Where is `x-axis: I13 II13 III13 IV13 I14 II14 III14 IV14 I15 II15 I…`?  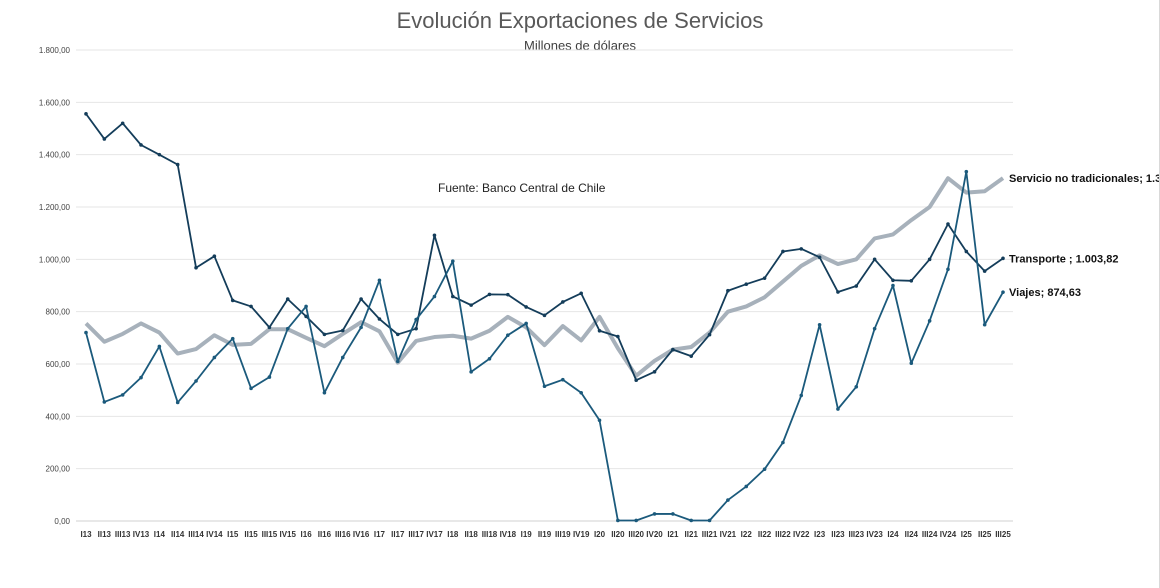 x-axis: I13 II13 III13 IV13 I14 II14 III14 IV14 I15 II15 I… is located at coordinates (545, 534).